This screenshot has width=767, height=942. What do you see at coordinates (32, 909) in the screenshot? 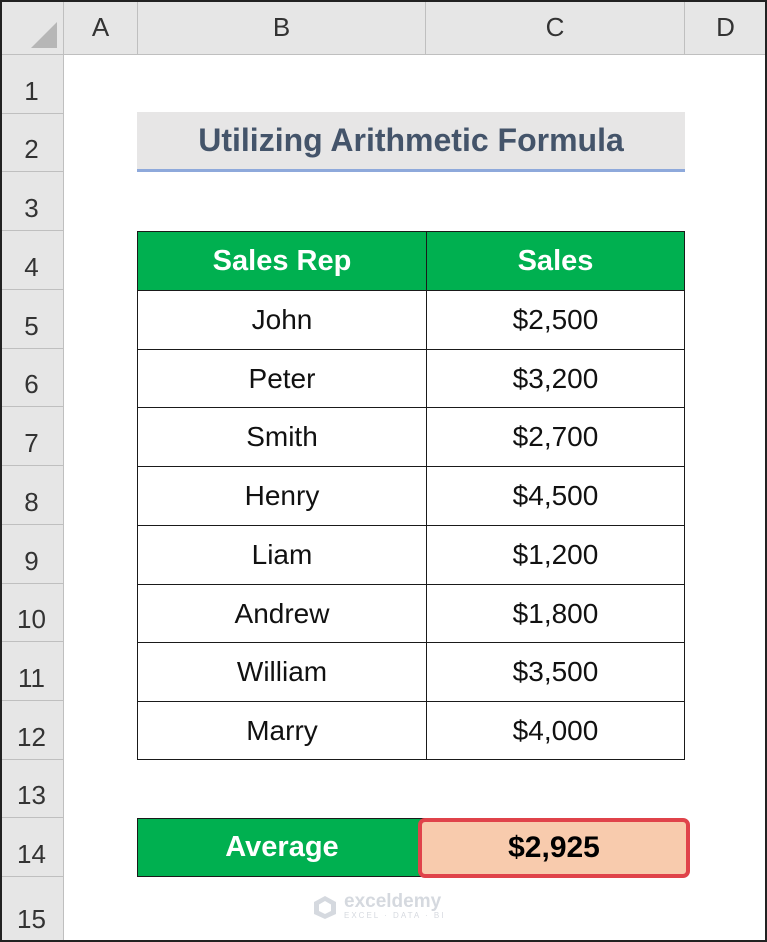
I see `row-header-15: 15` at bounding box center [32, 909].